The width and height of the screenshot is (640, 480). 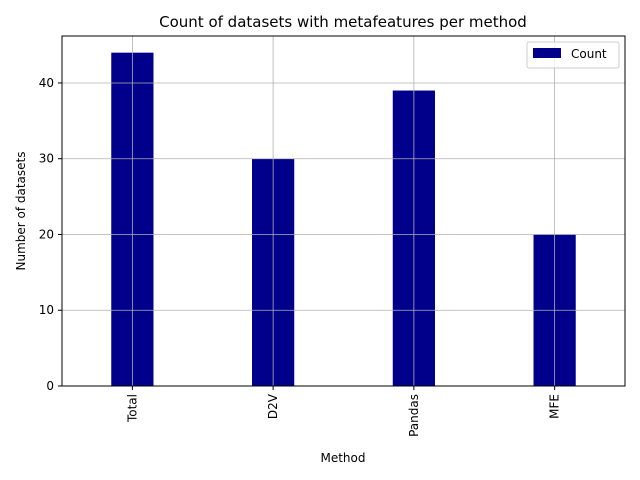 I want to click on y-axis-label: Number of datasets, so click(x=21, y=210).